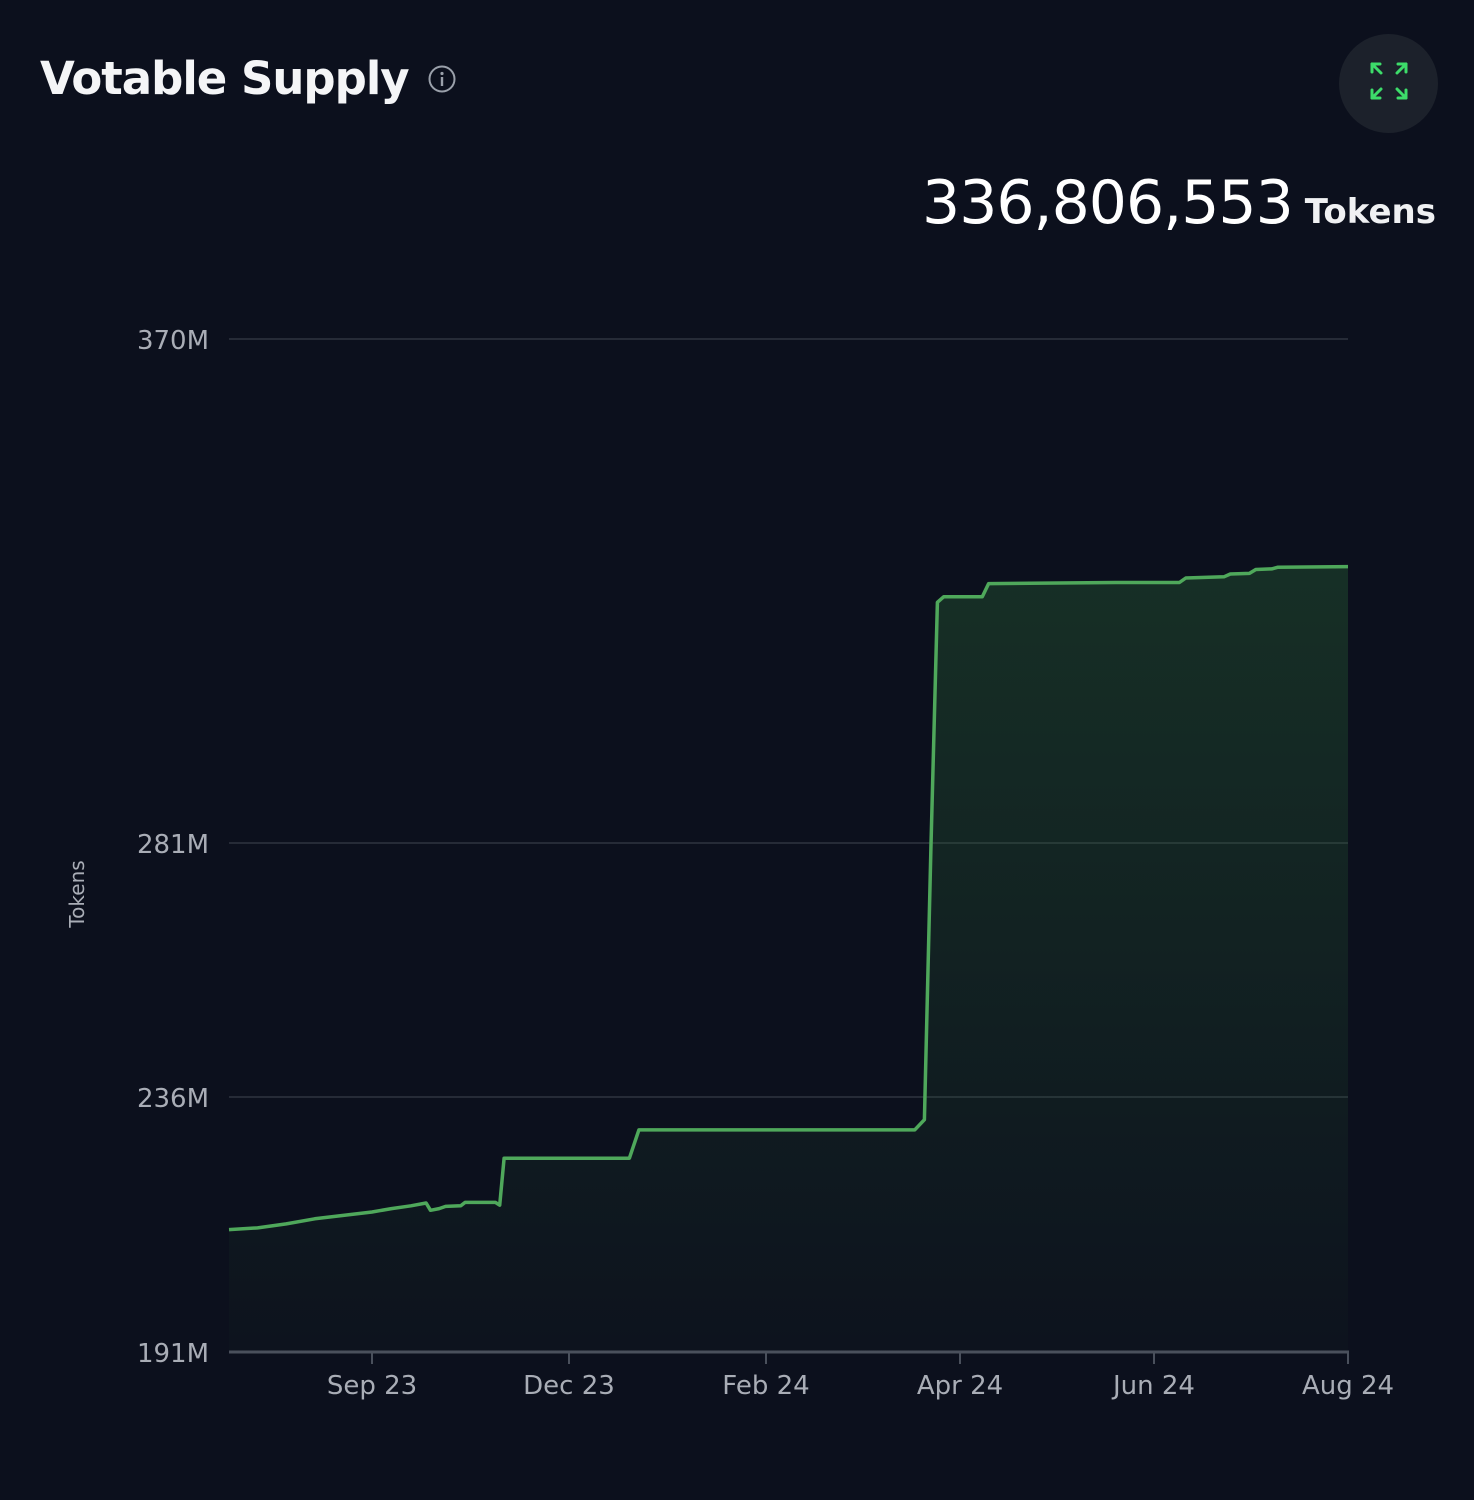 Image resolution: width=1474 pixels, height=1500 pixels. Describe the element at coordinates (860, 1376) in the screenshot. I see `x-axis-ticks: Sep 23 Dec 23 Feb 24 Apr 24 Jun 24 Aug 24` at that location.